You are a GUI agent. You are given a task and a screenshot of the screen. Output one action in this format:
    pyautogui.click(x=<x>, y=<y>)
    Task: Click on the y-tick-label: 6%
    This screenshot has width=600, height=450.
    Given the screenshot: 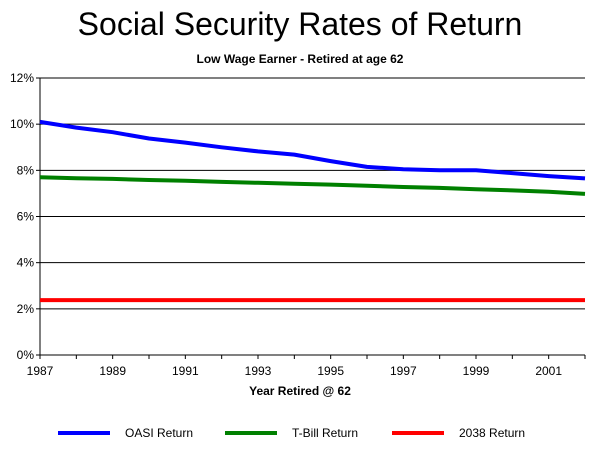 What is the action you would take?
    pyautogui.click(x=26, y=217)
    